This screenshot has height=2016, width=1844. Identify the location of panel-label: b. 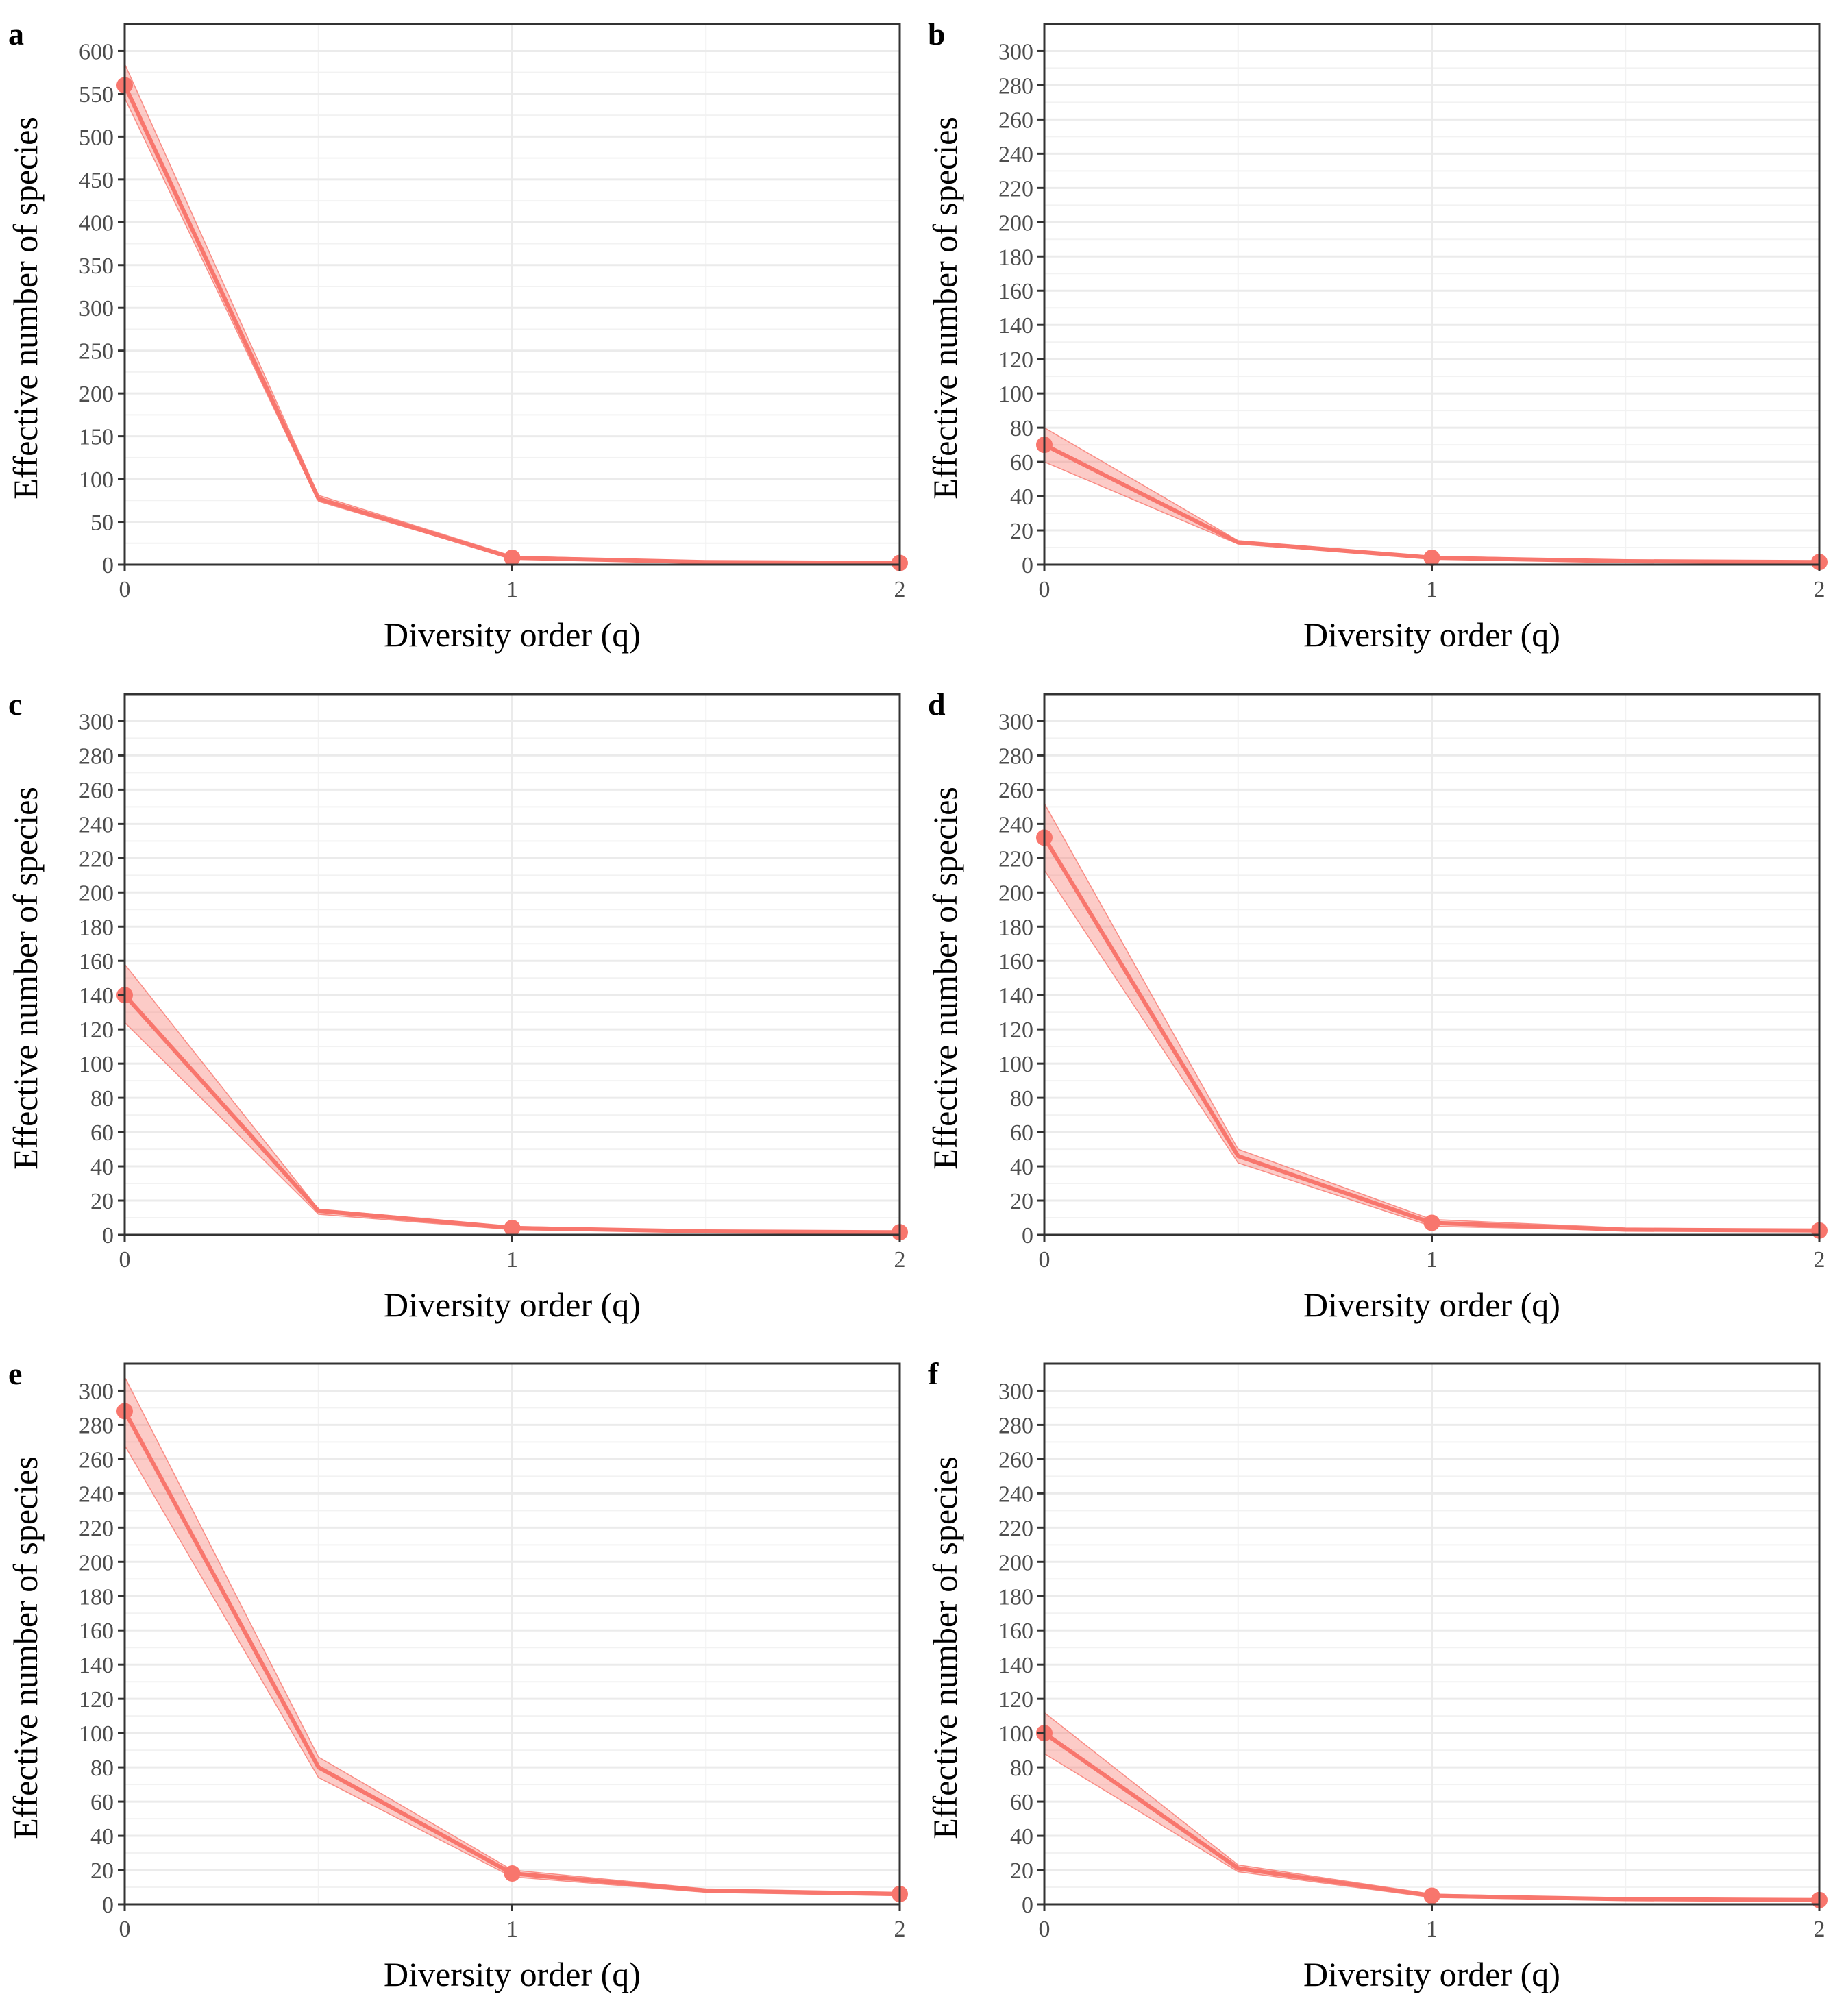
(937, 33).